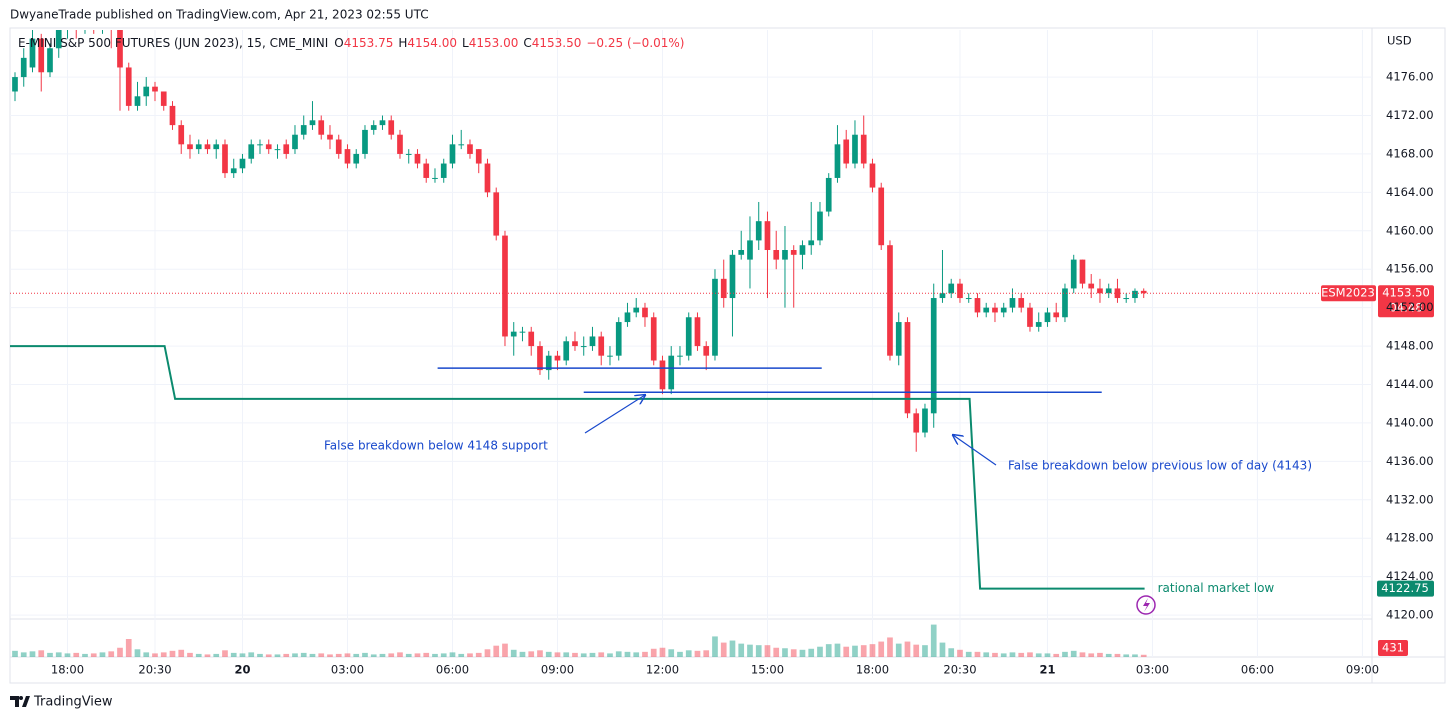 This screenshot has width=1456, height=719. I want to click on x-tick-label: 03:00, so click(1152, 670).